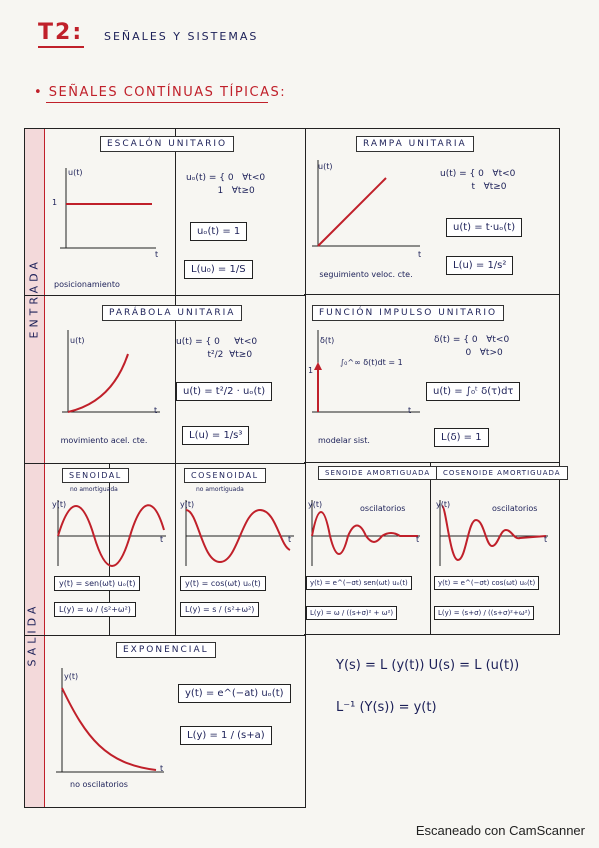 The width and height of the screenshot is (599, 848). What do you see at coordinates (156, 410) in the screenshot?
I see `parabola-axis-x: t` at bounding box center [156, 410].